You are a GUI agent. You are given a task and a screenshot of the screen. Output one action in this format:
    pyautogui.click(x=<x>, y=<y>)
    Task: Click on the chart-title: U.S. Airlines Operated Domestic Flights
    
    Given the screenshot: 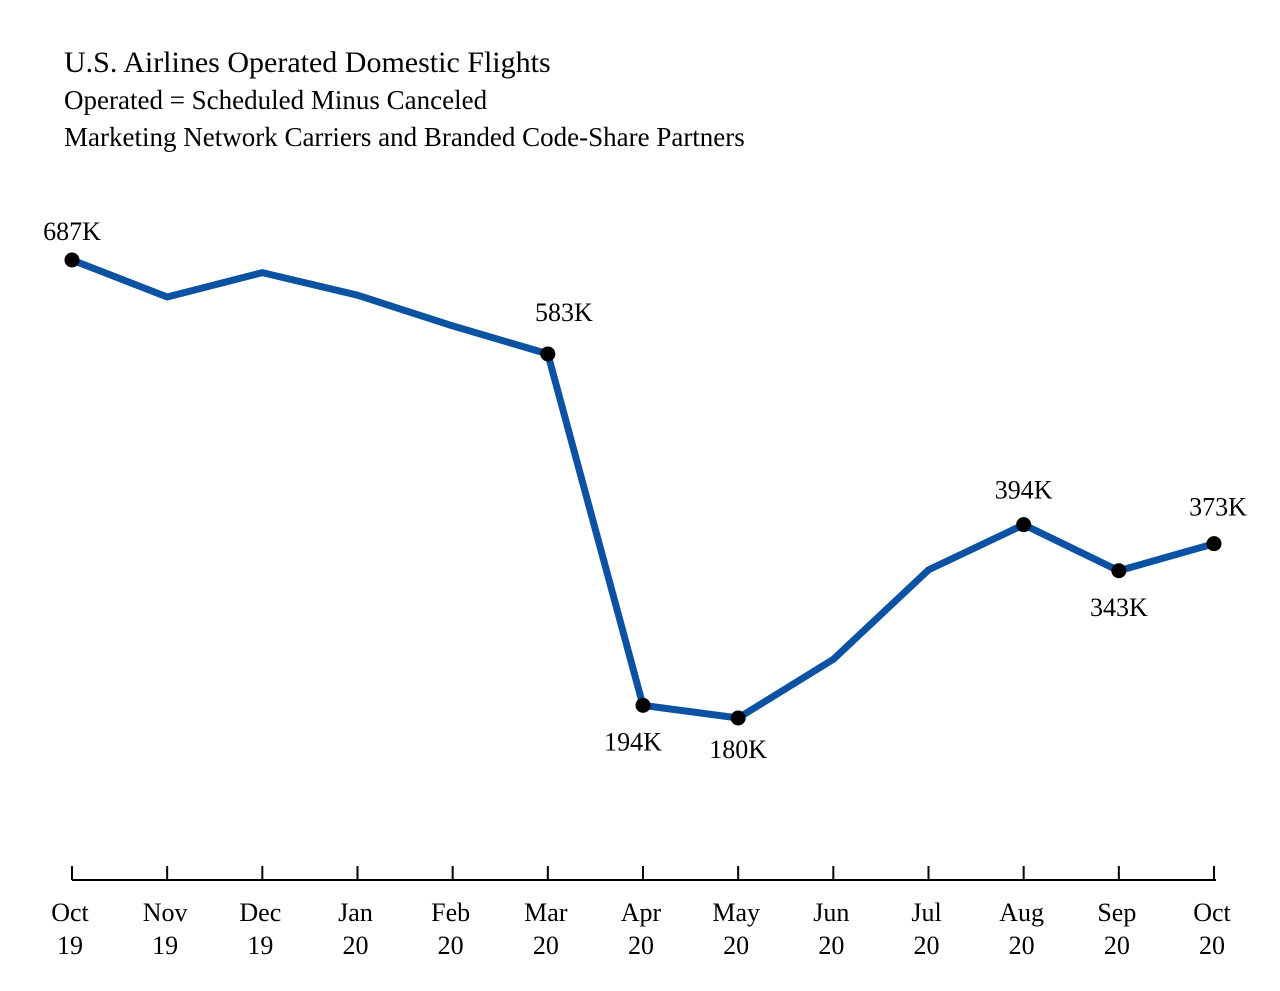 What is the action you would take?
    pyautogui.click(x=307, y=62)
    